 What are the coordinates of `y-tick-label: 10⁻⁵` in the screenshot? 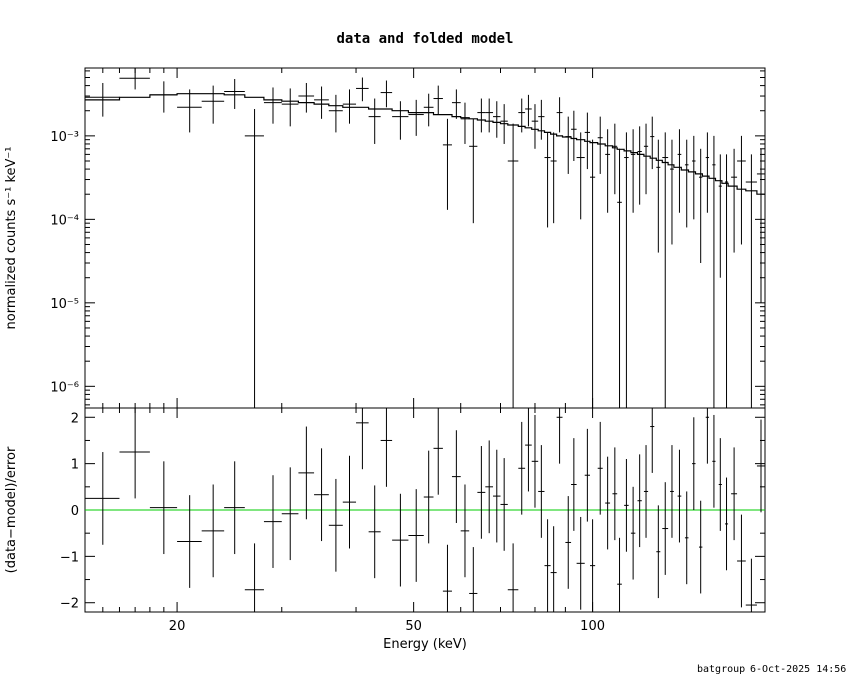 It's located at (64, 304).